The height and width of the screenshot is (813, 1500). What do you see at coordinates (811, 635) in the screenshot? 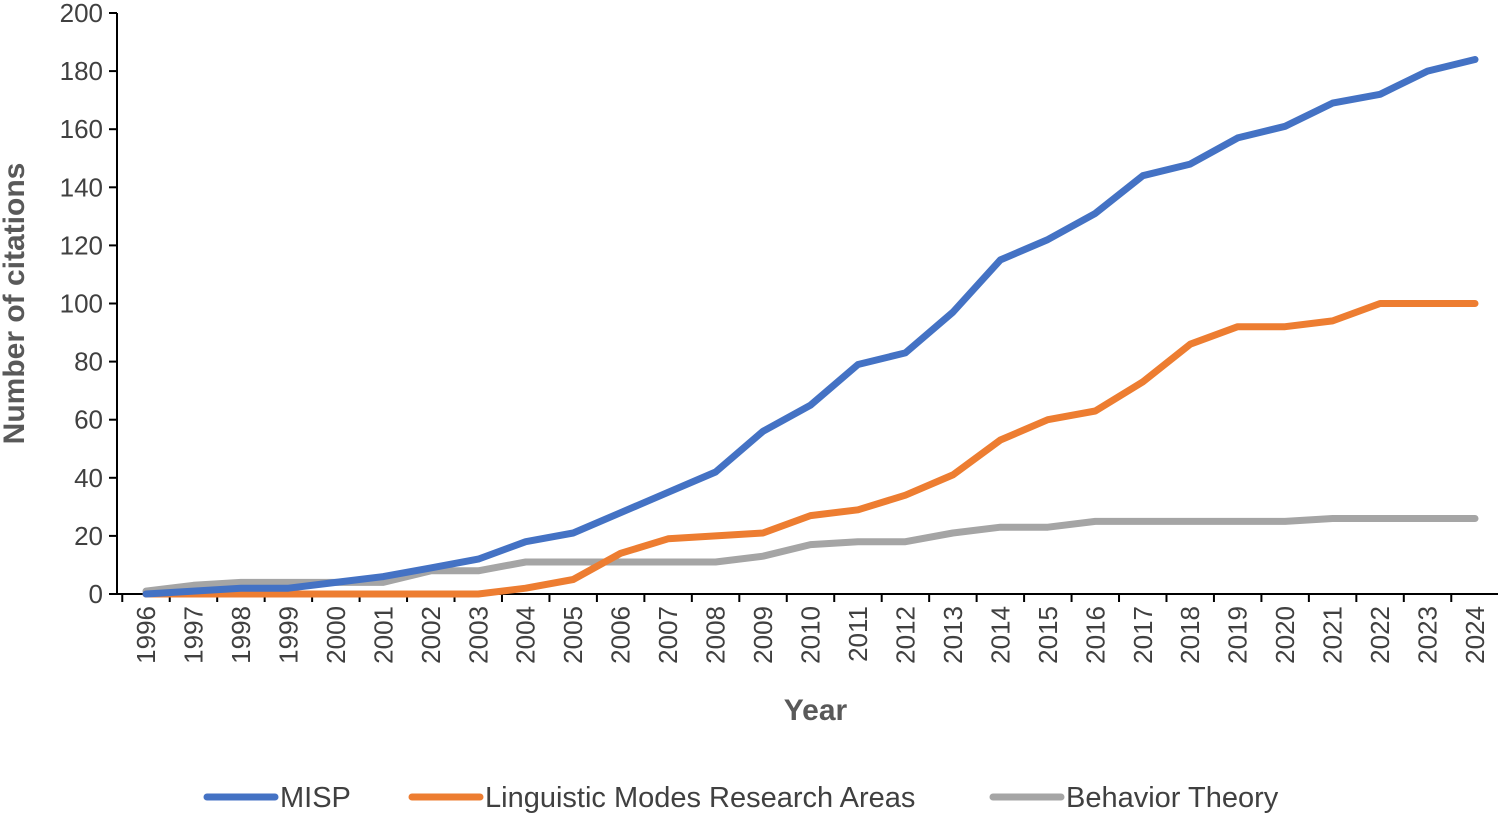
I see `x-tick-label: 2010` at bounding box center [811, 635].